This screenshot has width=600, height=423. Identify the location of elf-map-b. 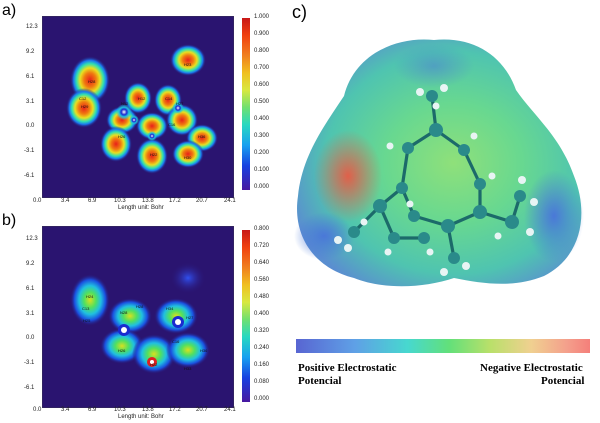
(138, 317).